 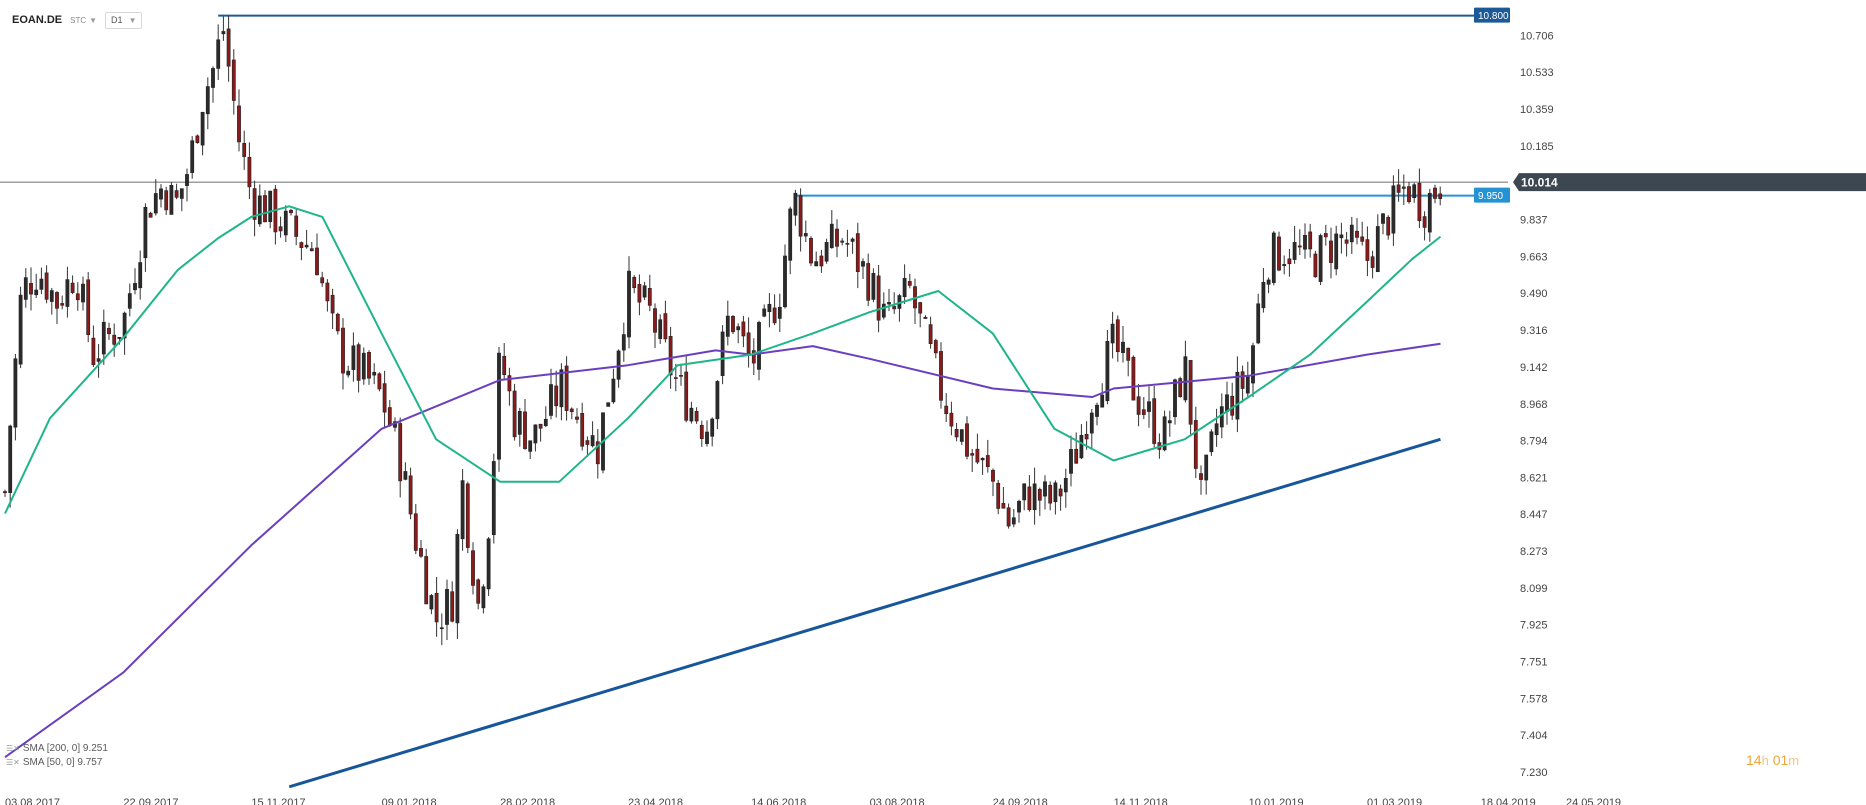 What do you see at coordinates (1394, 801) in the screenshot?
I see `x-tick-label: 01.03.2019` at bounding box center [1394, 801].